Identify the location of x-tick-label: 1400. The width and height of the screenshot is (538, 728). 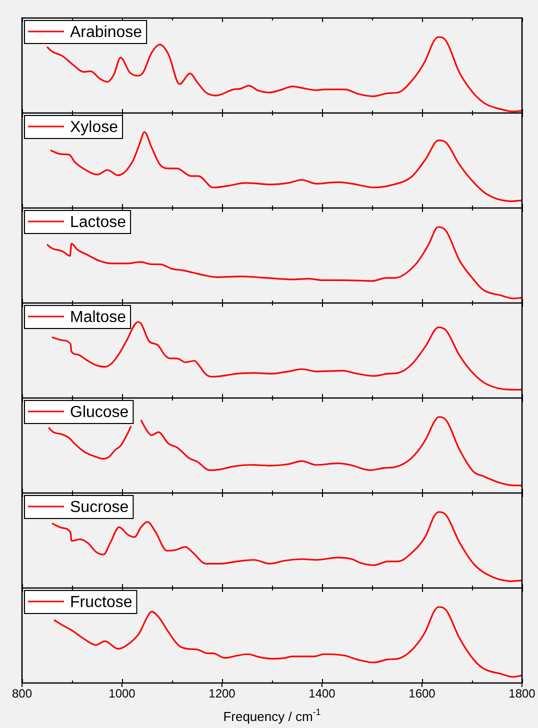
(322, 693).